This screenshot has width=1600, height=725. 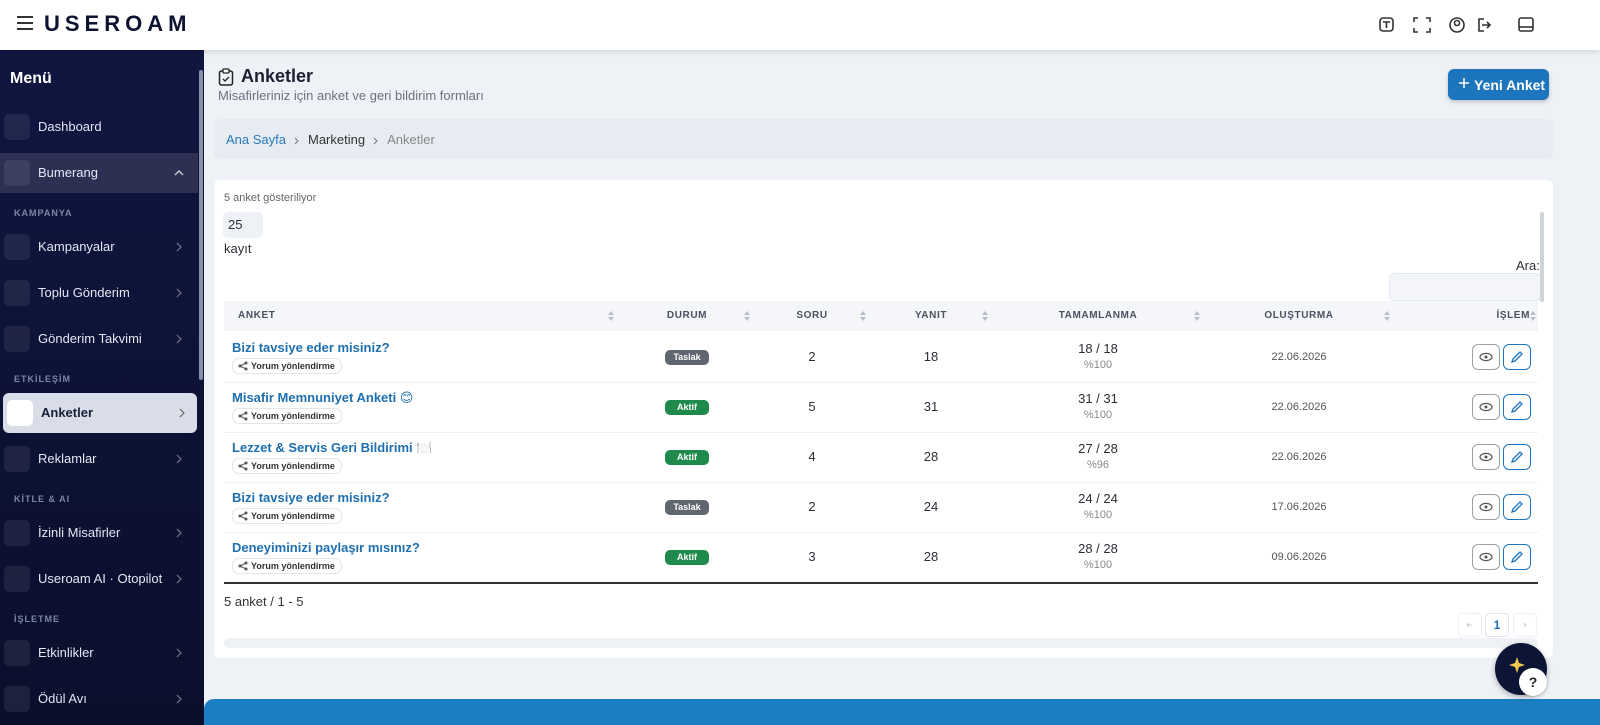 I want to click on created-date: 17.06.2026, so click(x=1299, y=507).